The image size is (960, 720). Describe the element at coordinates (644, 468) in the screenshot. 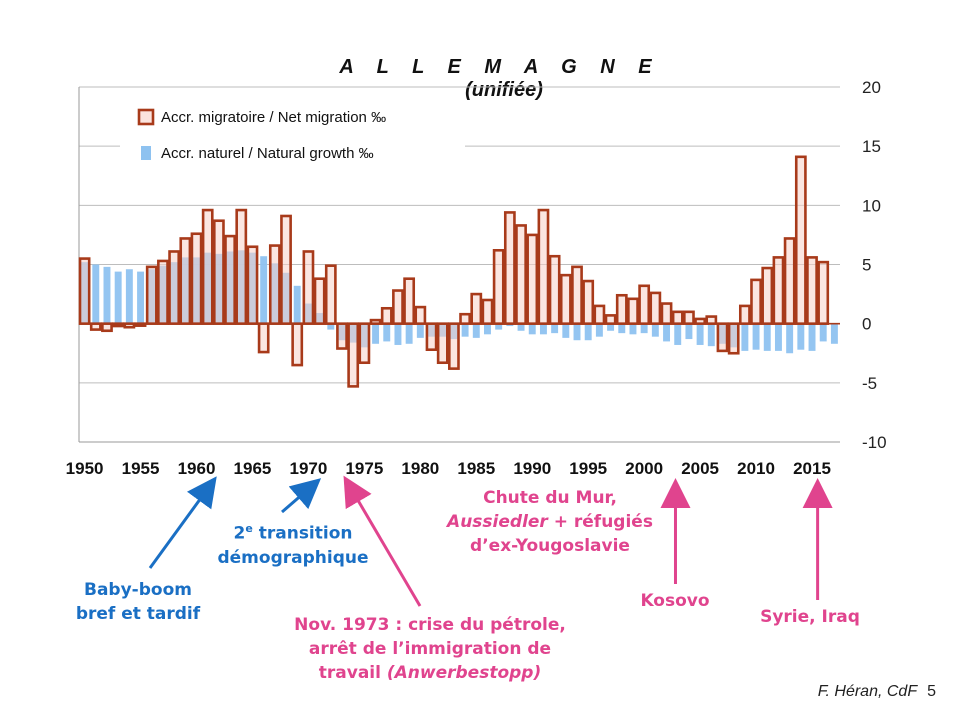

I see `x-tick-label: 2000` at that location.